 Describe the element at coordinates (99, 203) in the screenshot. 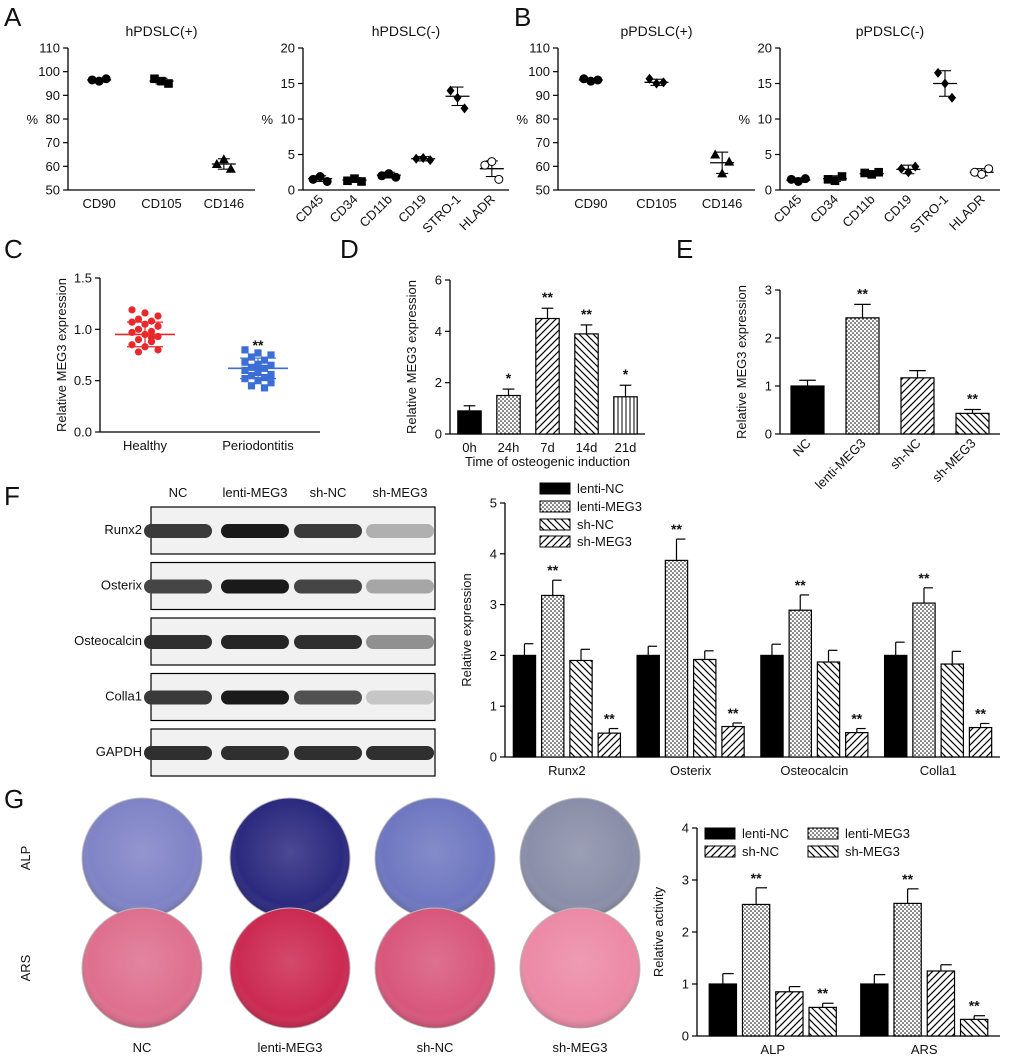

I see `x-tick-label: CD90` at that location.